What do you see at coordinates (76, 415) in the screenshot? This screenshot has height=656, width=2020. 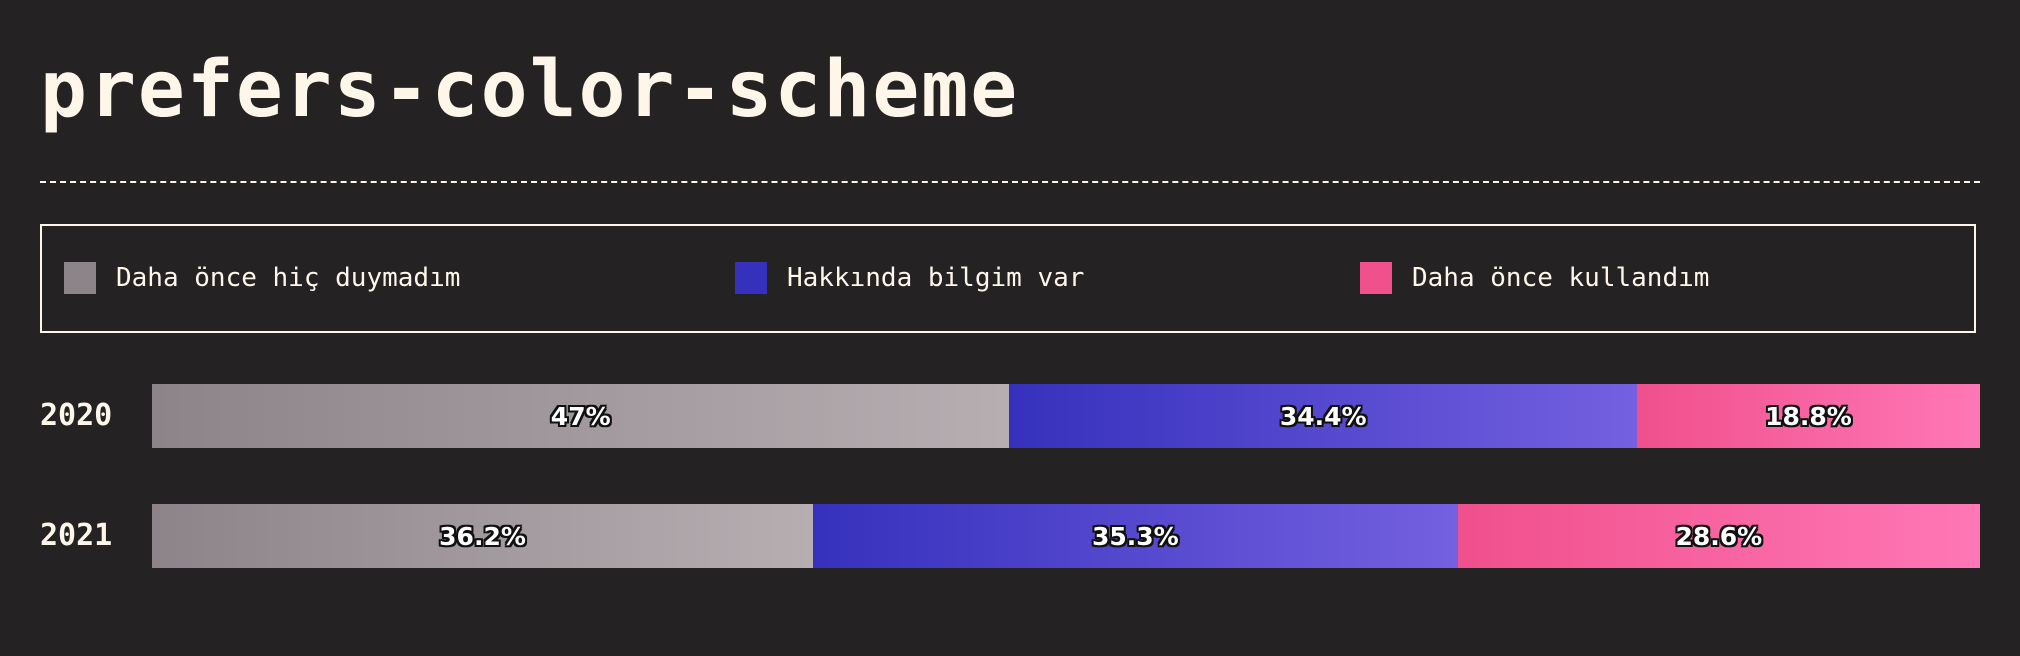 I see `category-label: 2020` at bounding box center [76, 415].